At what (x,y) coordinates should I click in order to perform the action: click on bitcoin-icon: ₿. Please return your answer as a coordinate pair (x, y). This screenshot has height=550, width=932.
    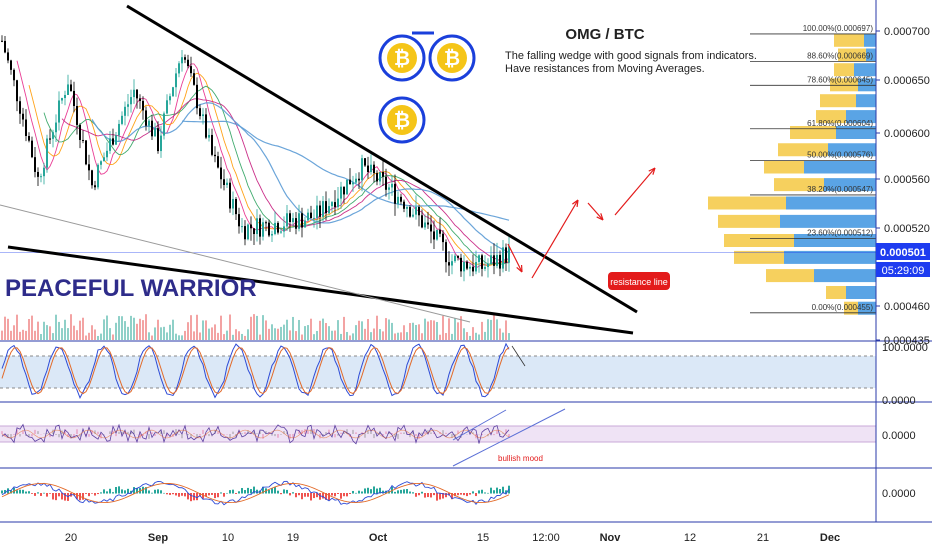
    Looking at the image, I should click on (452, 58).